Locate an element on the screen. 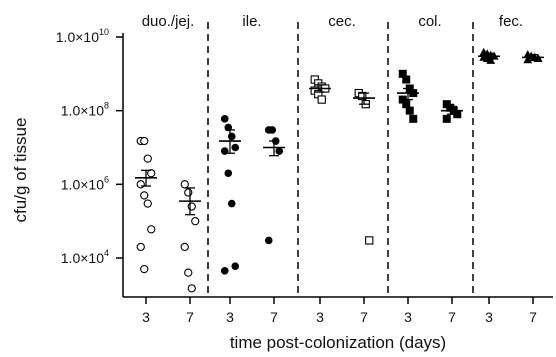  y-tick-exponent: 6 is located at coordinates (106, 179).